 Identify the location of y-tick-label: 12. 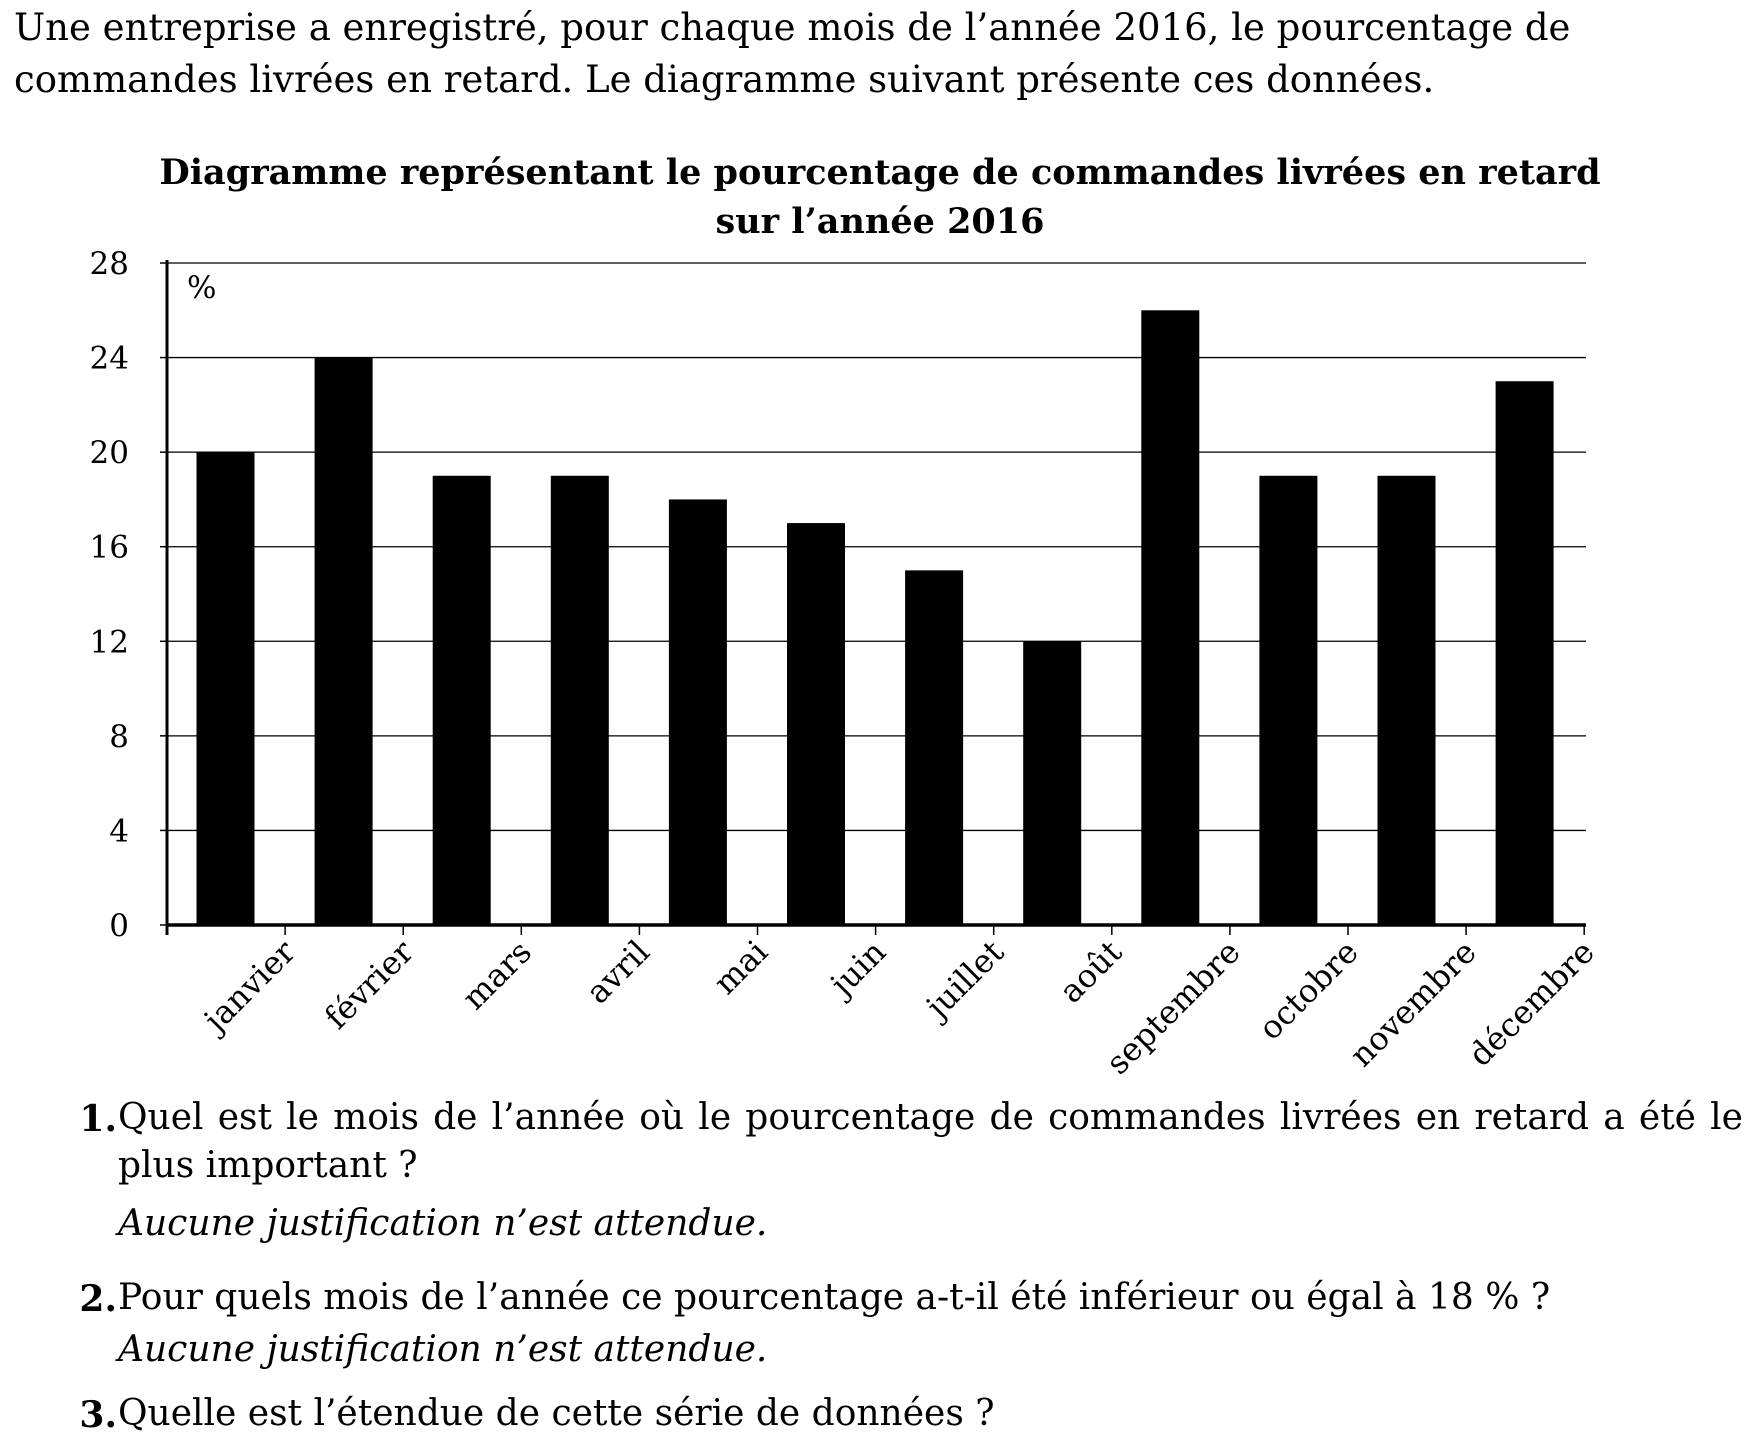
(109, 642).